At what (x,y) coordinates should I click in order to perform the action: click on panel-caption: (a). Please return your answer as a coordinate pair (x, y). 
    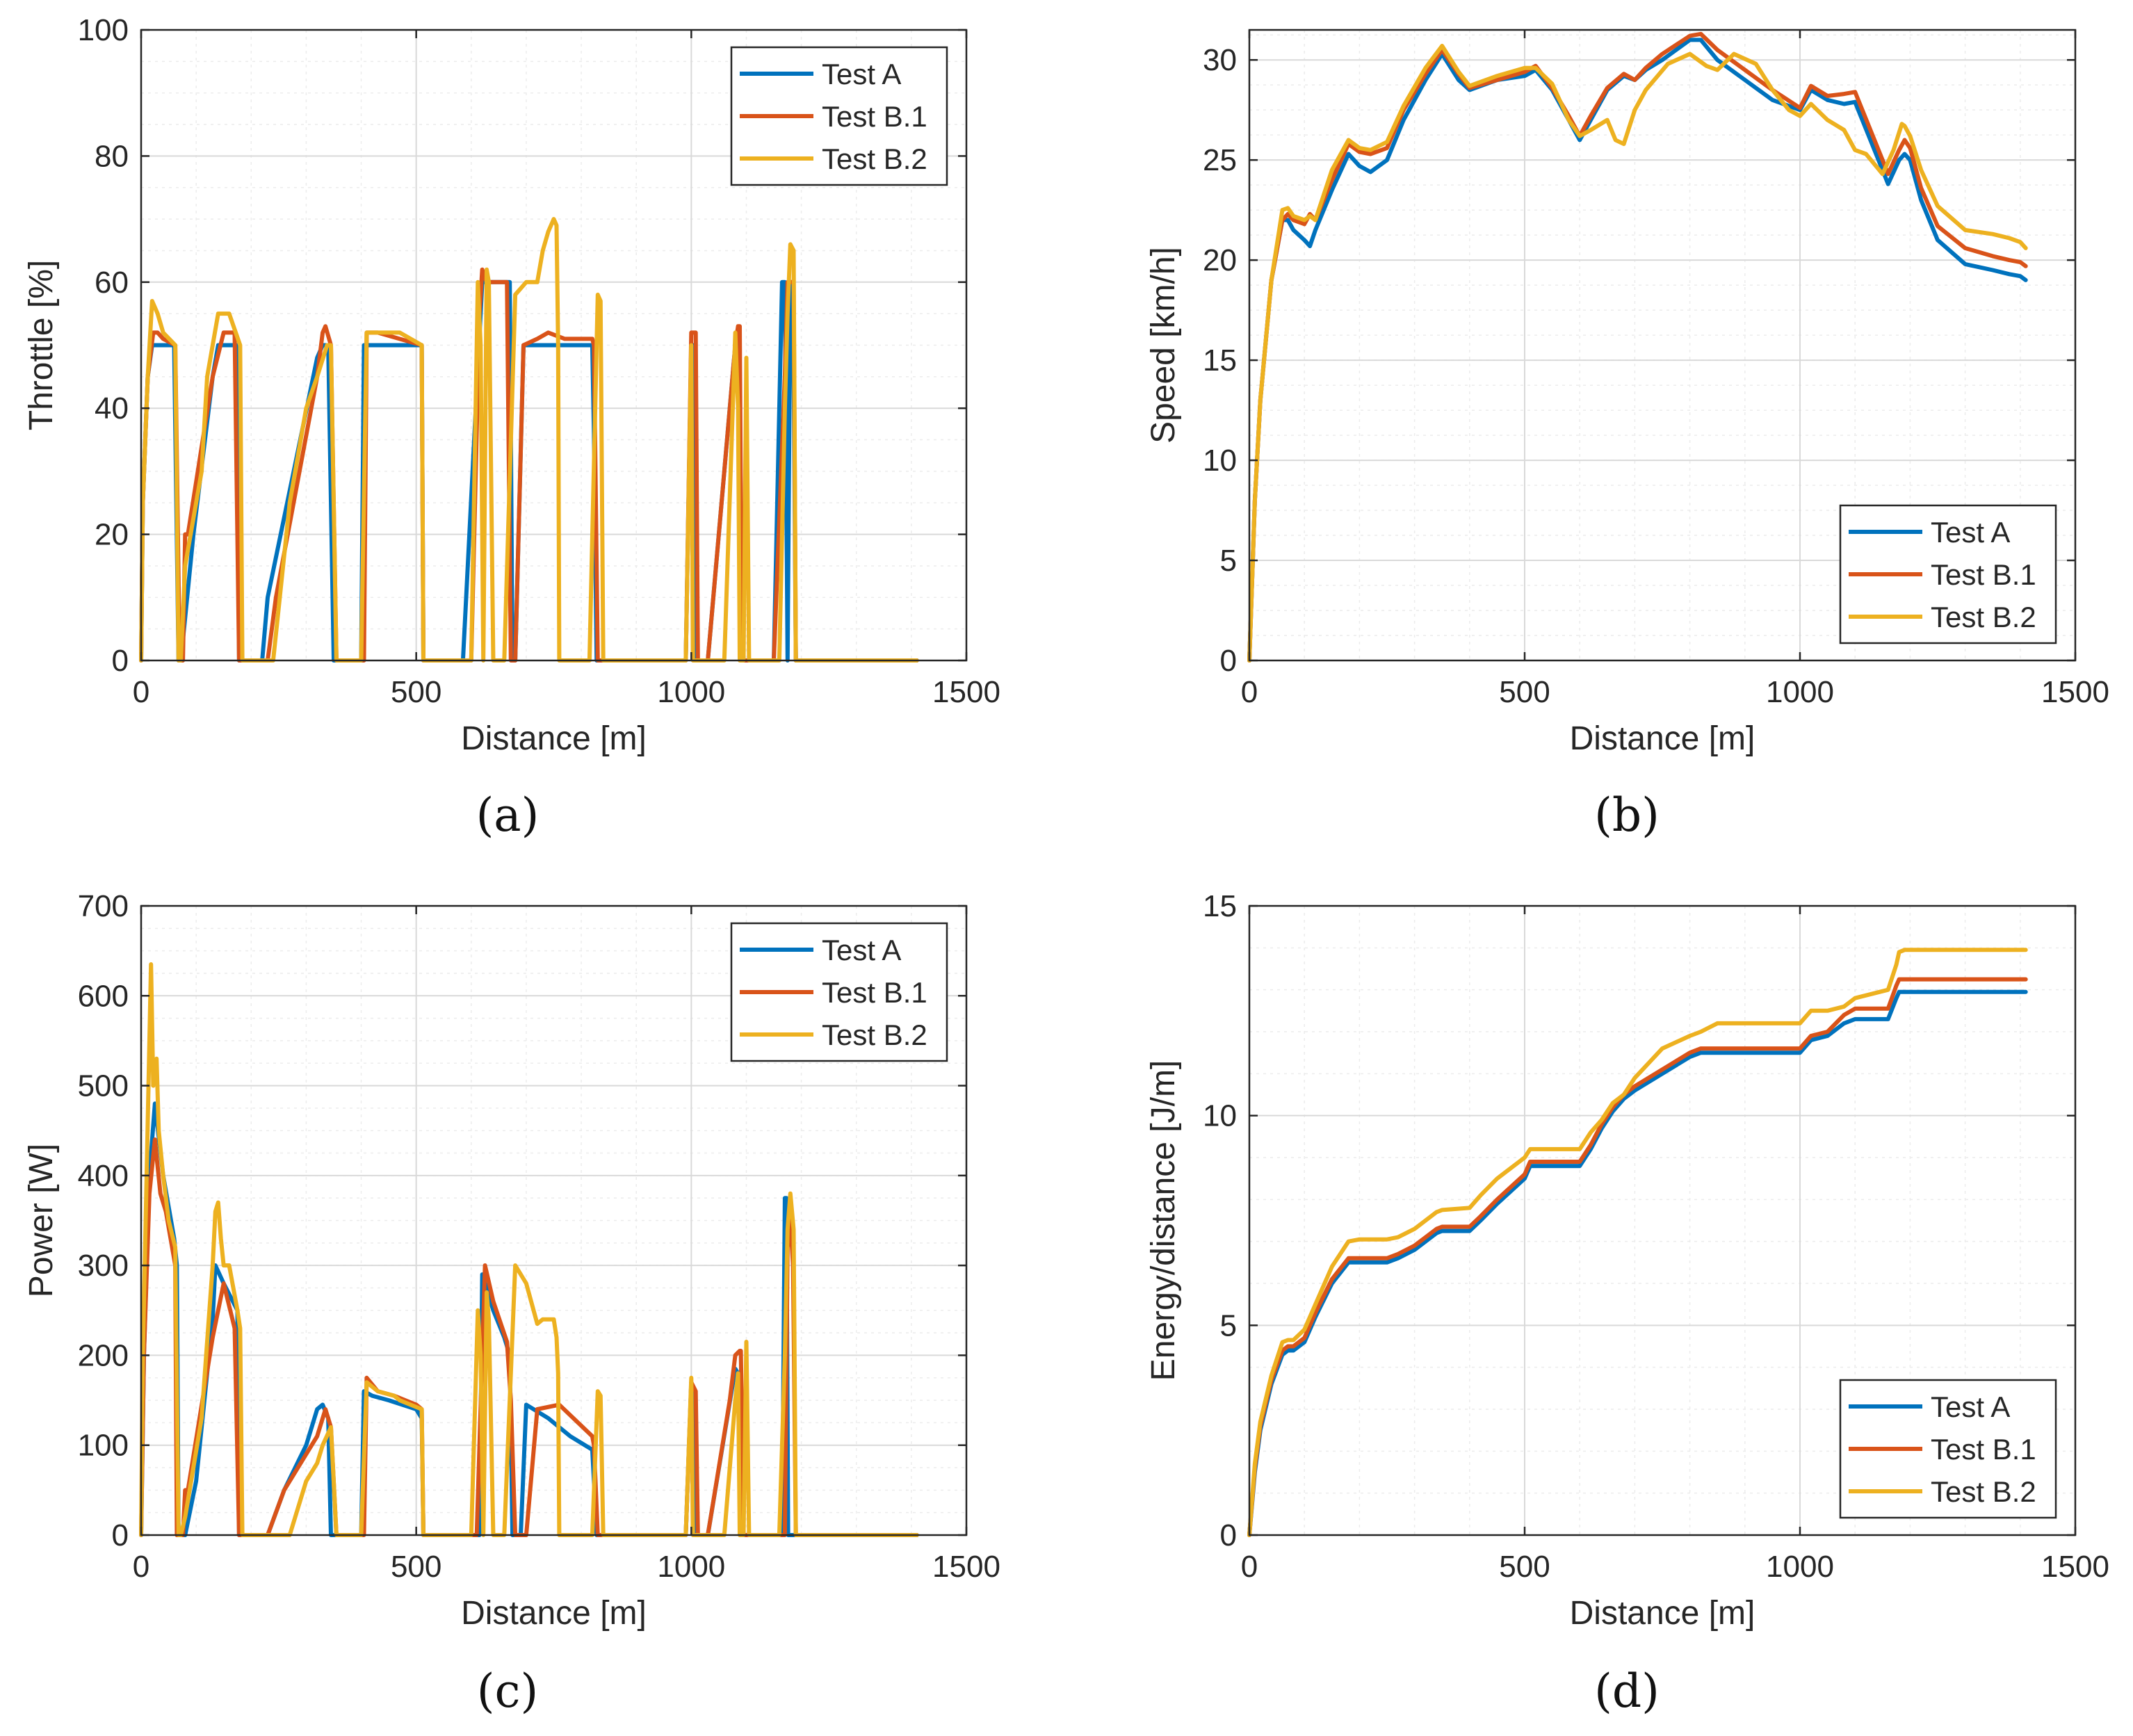
    Looking at the image, I should click on (508, 815).